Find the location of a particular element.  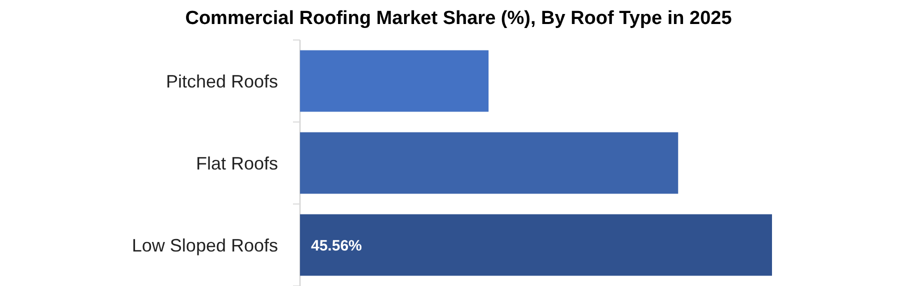

data-label: 45.56% is located at coordinates (336, 245).